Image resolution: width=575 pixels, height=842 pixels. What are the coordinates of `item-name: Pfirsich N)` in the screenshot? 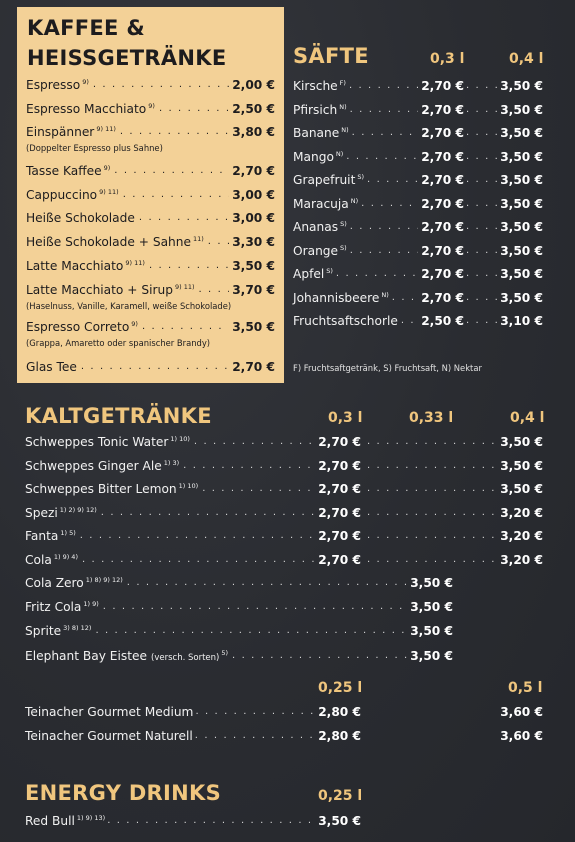 It's located at (320, 110).